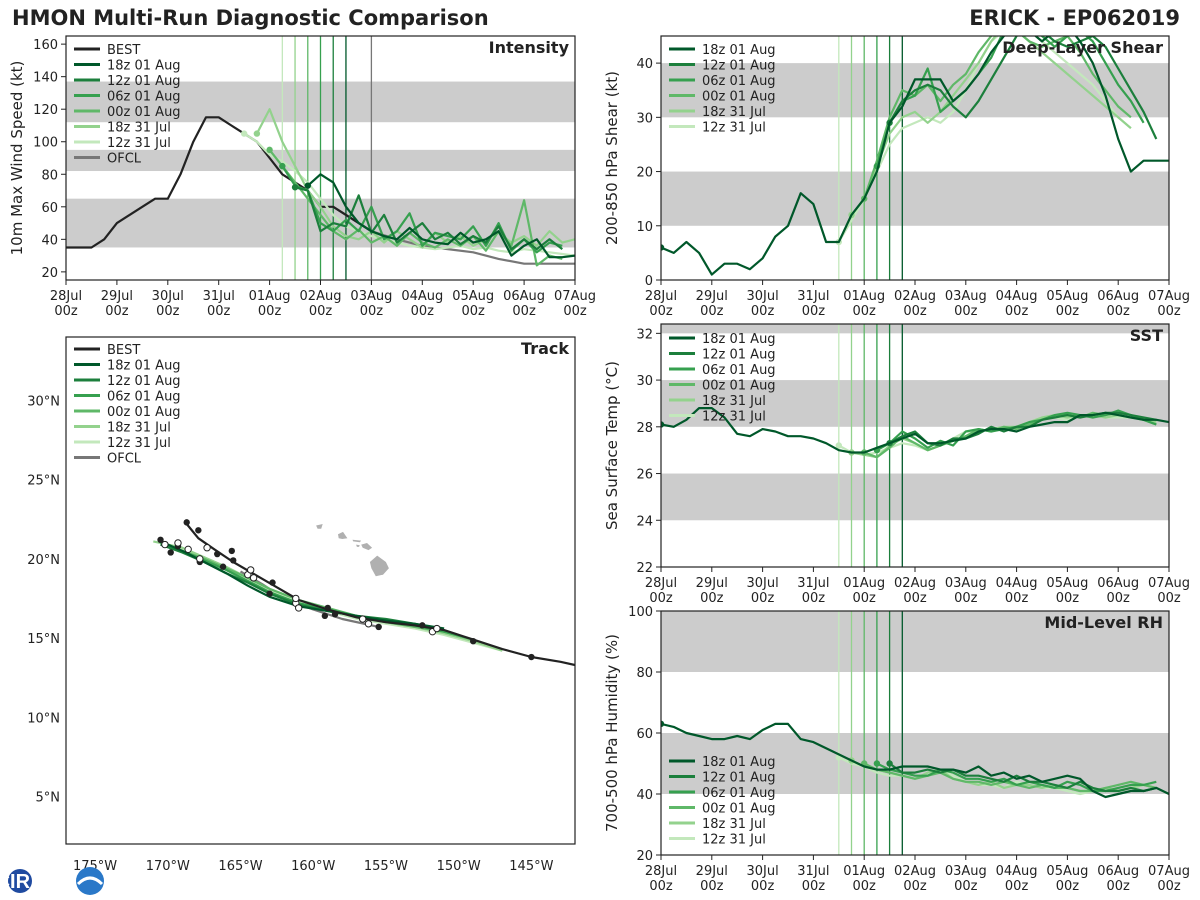 The width and height of the screenshot is (1200, 900). What do you see at coordinates (139, 143) in the screenshot?
I see `intensity-legend-label: 12z 31 Jul` at bounding box center [139, 143].